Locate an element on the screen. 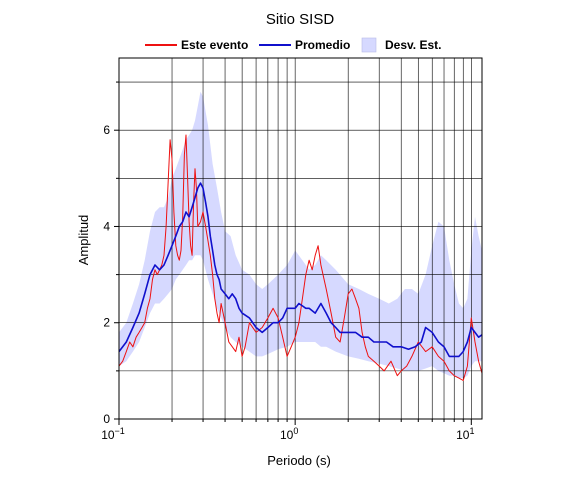 This screenshot has width=586, height=480. y-tick-label: 0 is located at coordinates (106, 419).